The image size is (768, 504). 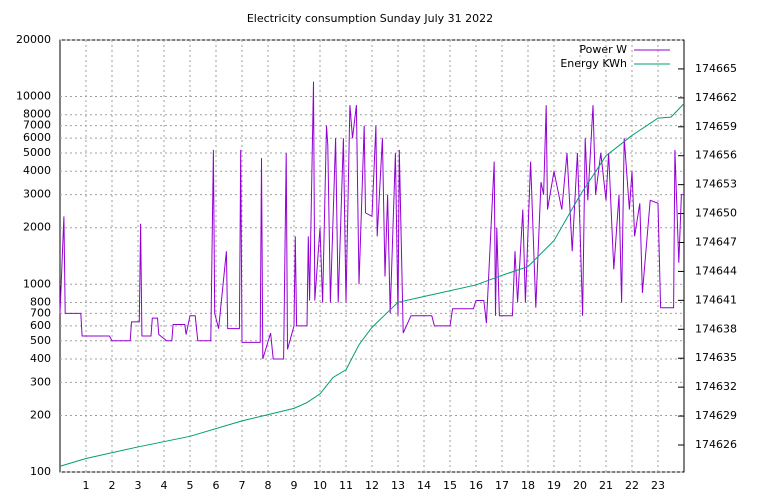 What do you see at coordinates (40, 414) in the screenshot?
I see `y-tick-label: 200` at bounding box center [40, 414].